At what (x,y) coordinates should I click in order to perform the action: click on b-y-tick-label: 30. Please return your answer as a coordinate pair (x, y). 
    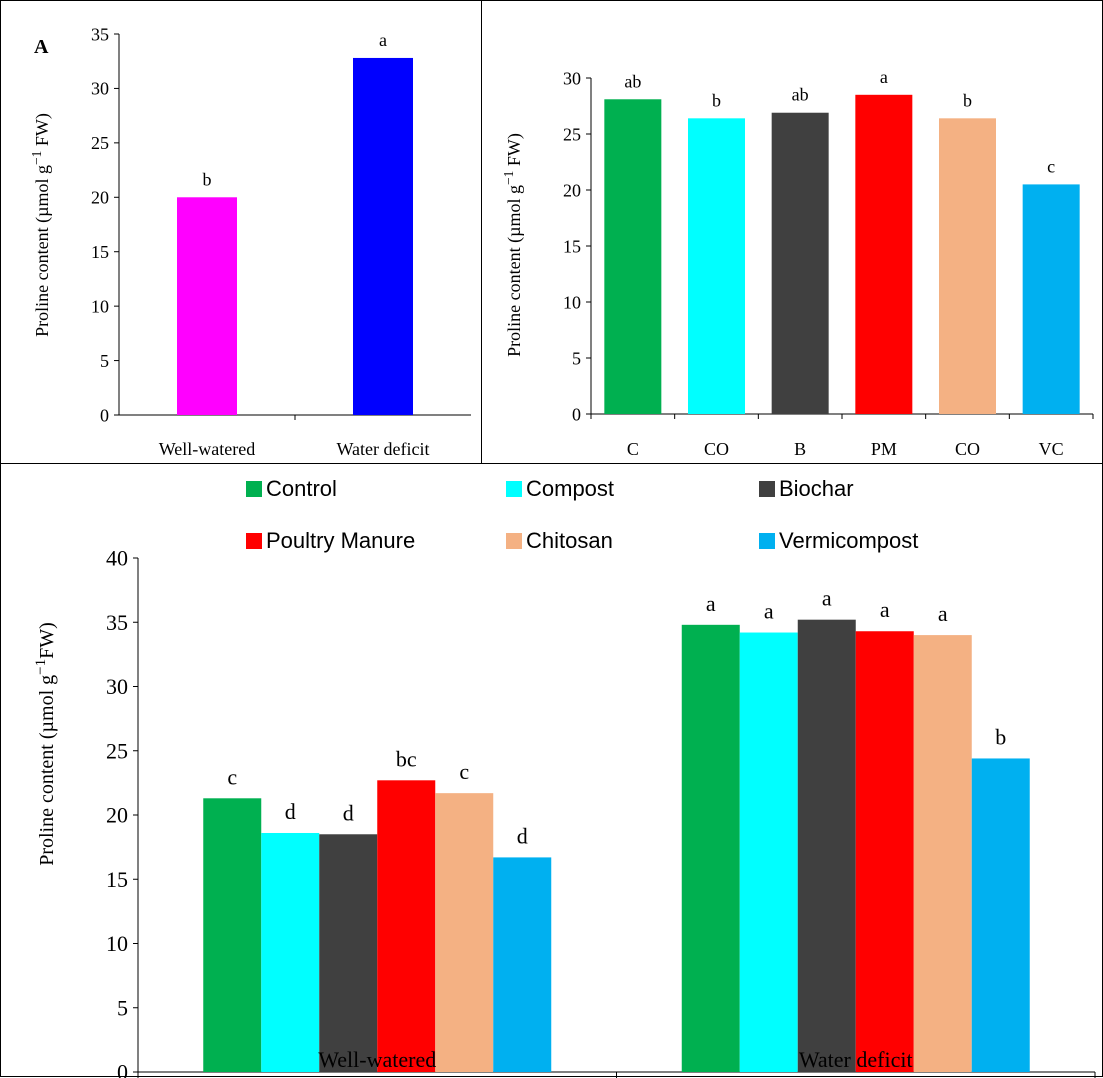
    Looking at the image, I should click on (572, 78).